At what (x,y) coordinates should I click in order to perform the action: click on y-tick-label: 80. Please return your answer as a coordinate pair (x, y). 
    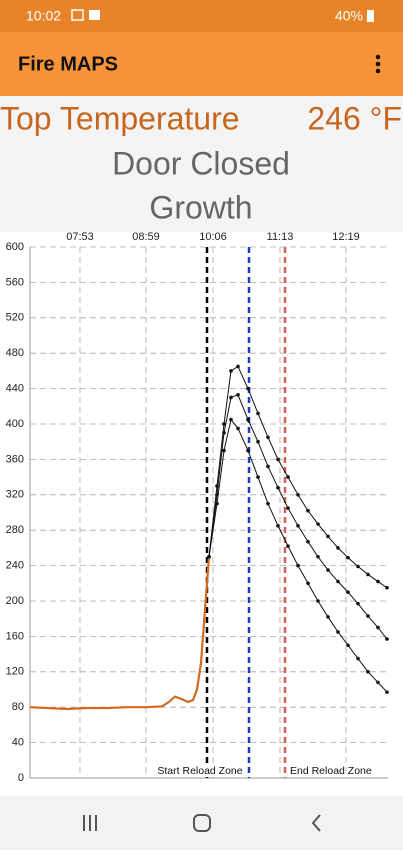
    Looking at the image, I should click on (18, 707).